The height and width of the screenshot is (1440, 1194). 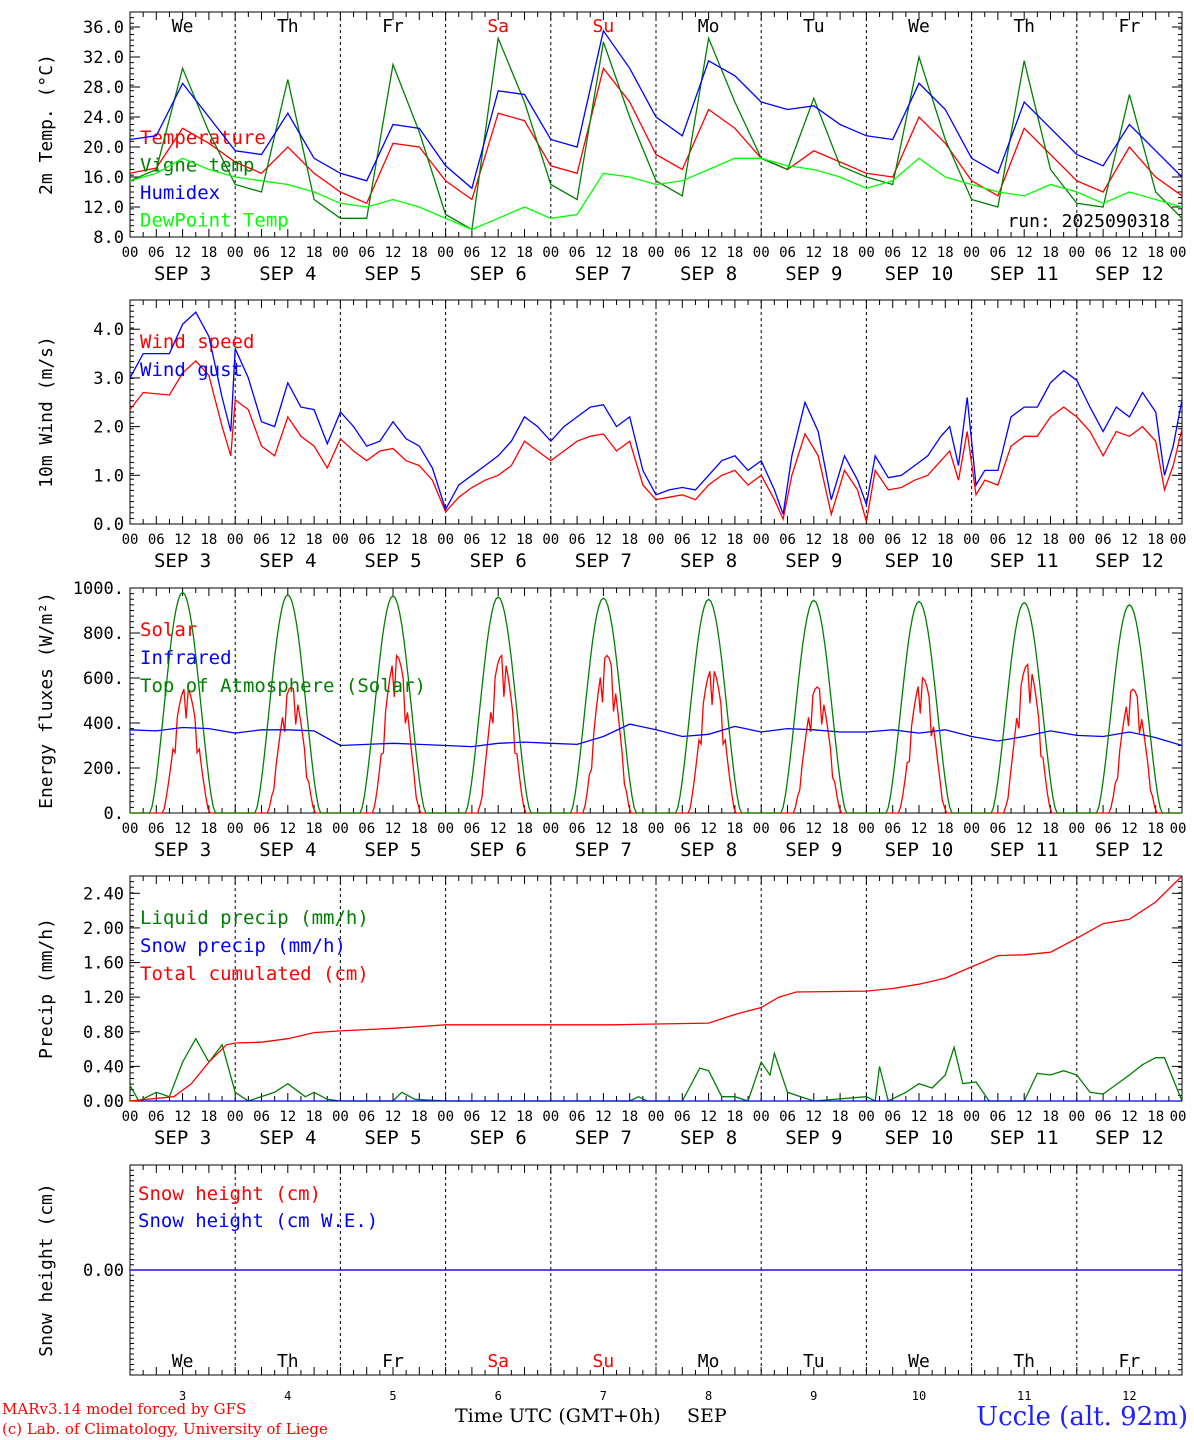 What do you see at coordinates (114, 814) in the screenshot?
I see `y-tick-label: 0.` at bounding box center [114, 814].